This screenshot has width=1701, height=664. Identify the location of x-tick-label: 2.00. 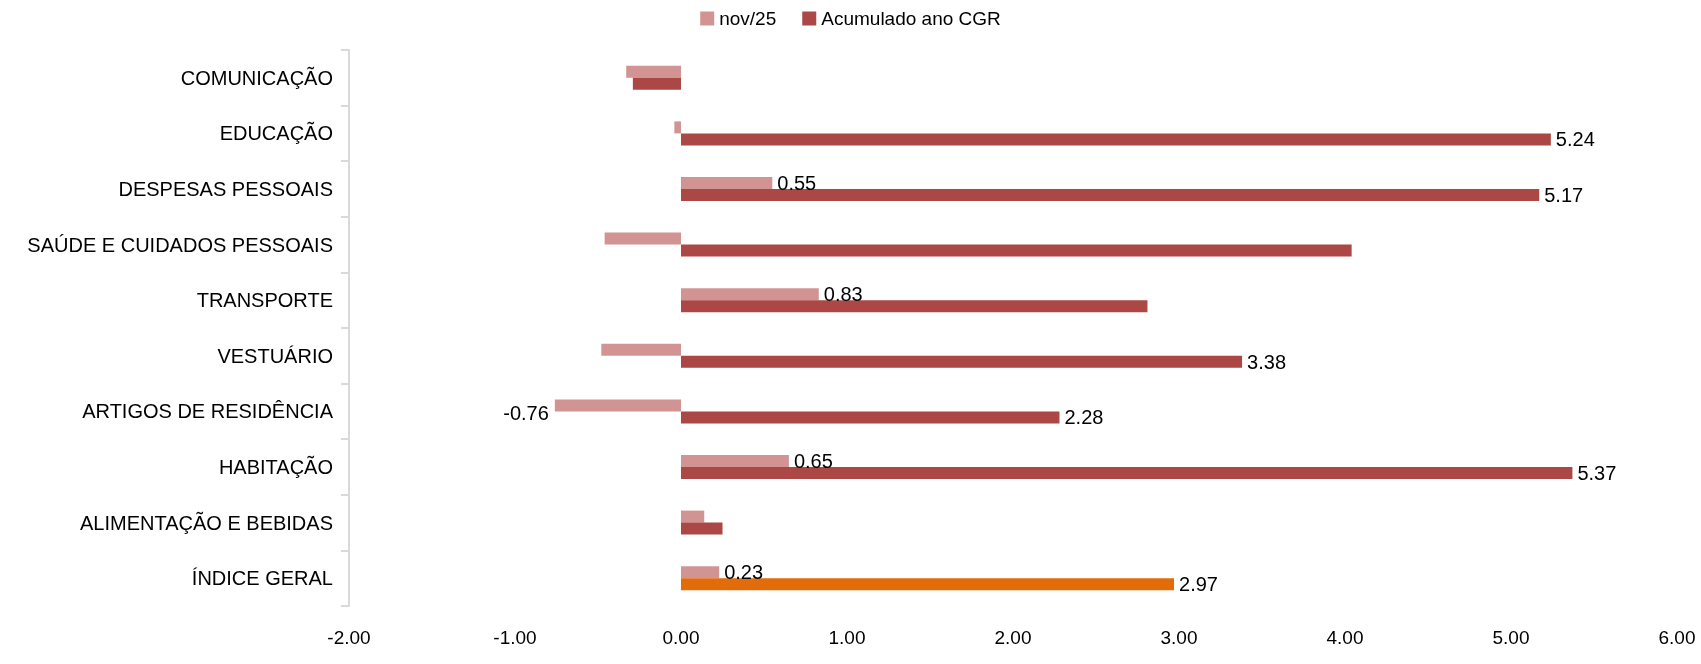
(1013, 637).